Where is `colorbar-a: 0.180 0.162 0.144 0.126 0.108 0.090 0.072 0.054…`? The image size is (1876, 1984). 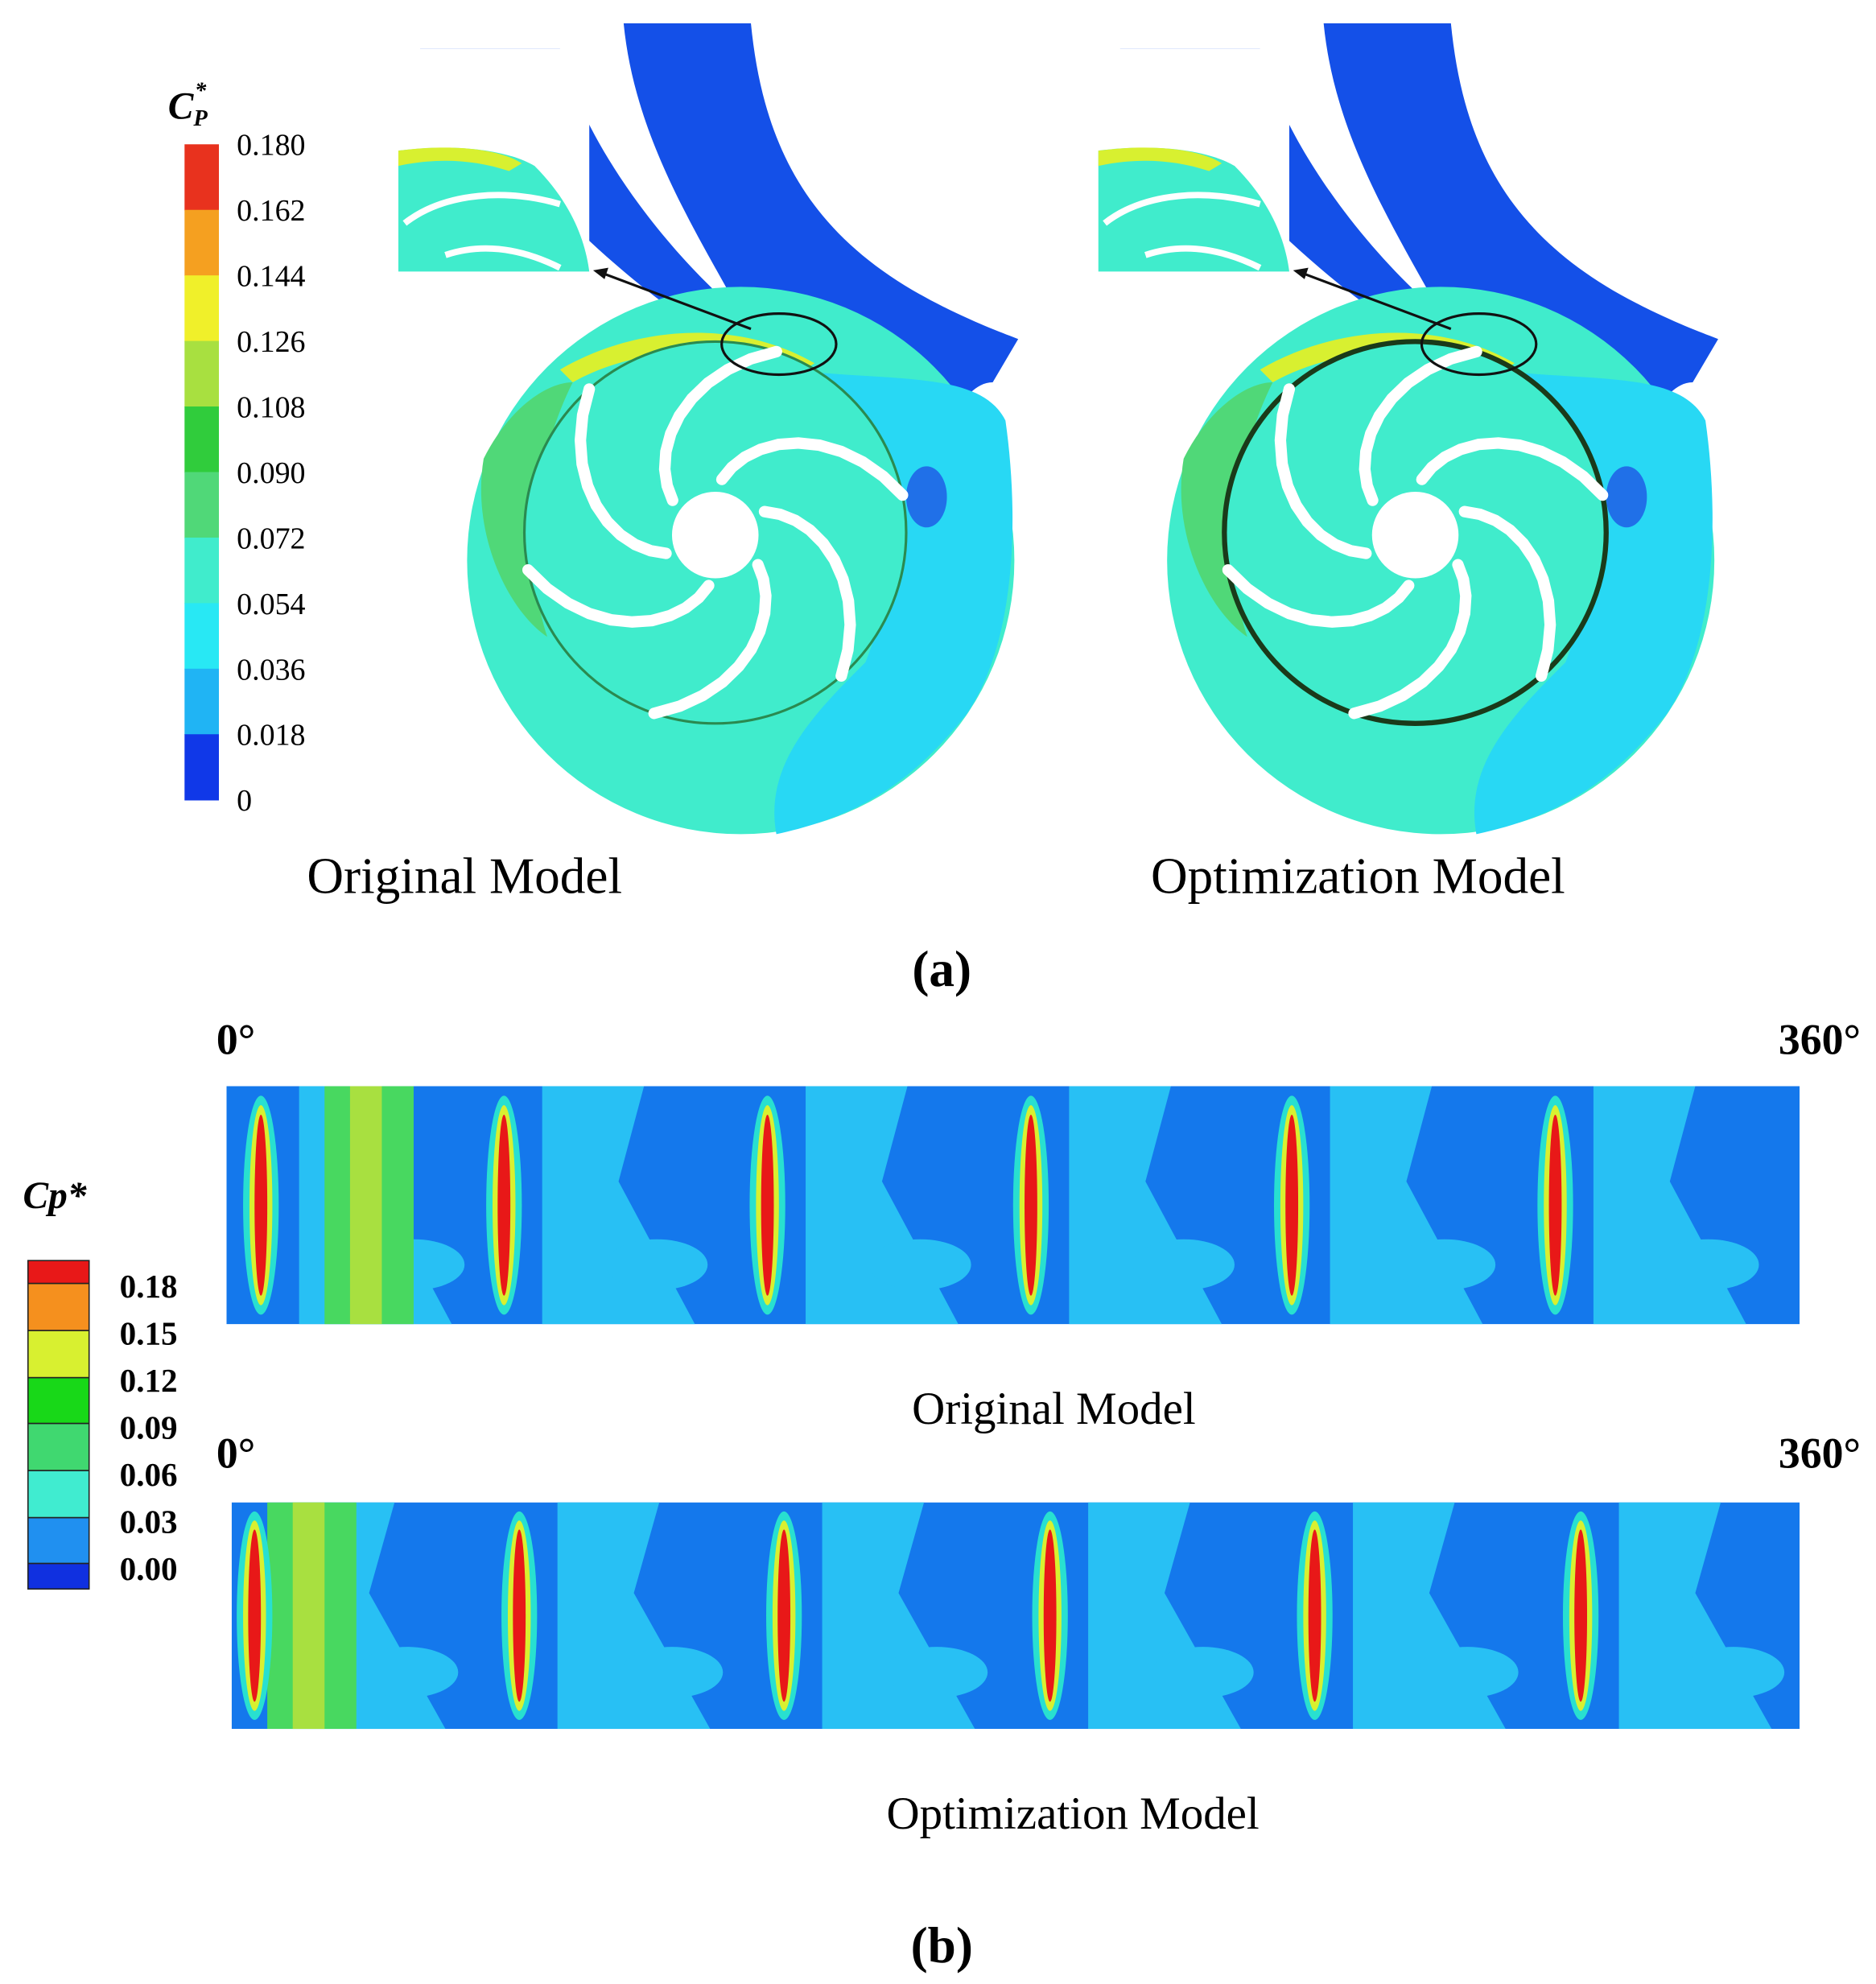
colorbar-a: 0.180 0.162 0.144 0.126 0.108 0.090 0.072 0.054… is located at coordinates (245, 474).